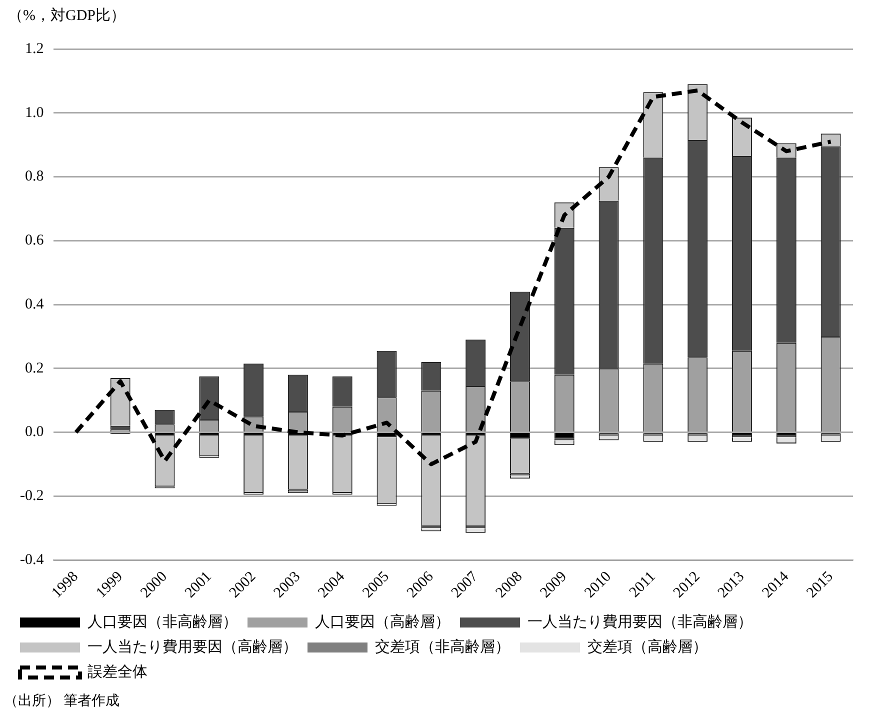 The image size is (873, 719). What do you see at coordinates (193, 647) in the screenshot?
I see `legend-label: 一人当たり費用要因（高齢層）` at bounding box center [193, 647].